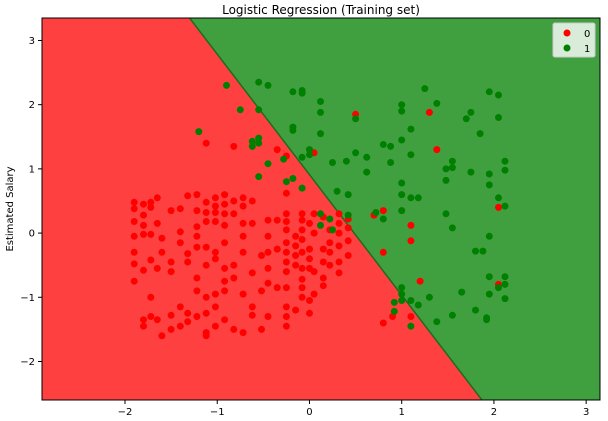 Image resolution: width=608 pixels, height=421 pixels. Describe the element at coordinates (402, 412) in the screenshot. I see `x-tick-label: 1` at that location.